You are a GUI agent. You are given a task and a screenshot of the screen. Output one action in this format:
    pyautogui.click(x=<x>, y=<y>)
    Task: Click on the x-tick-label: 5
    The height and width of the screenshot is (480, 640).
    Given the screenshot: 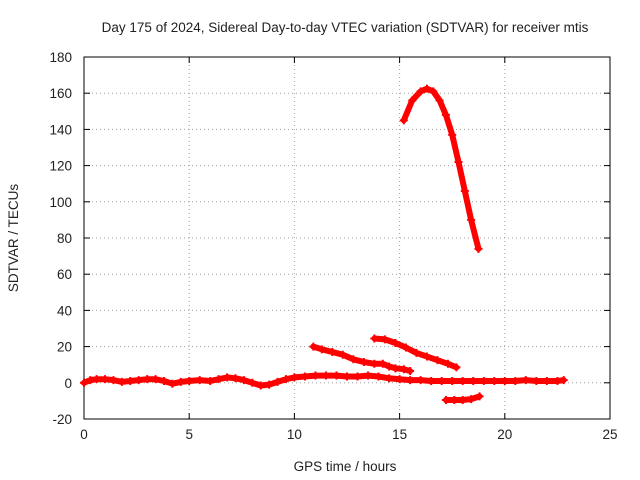 What is the action you would take?
    pyautogui.click(x=189, y=434)
    